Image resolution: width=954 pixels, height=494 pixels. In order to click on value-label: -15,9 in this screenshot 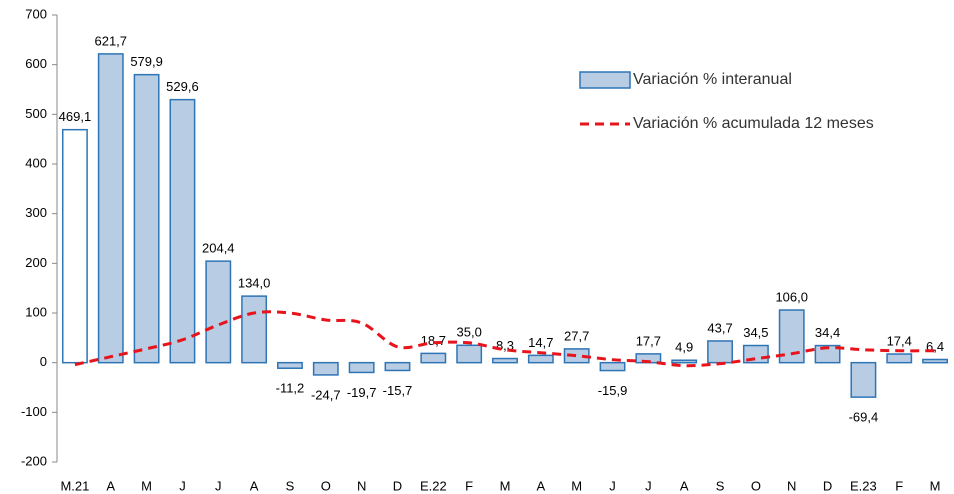, I will do `click(613, 390)`.